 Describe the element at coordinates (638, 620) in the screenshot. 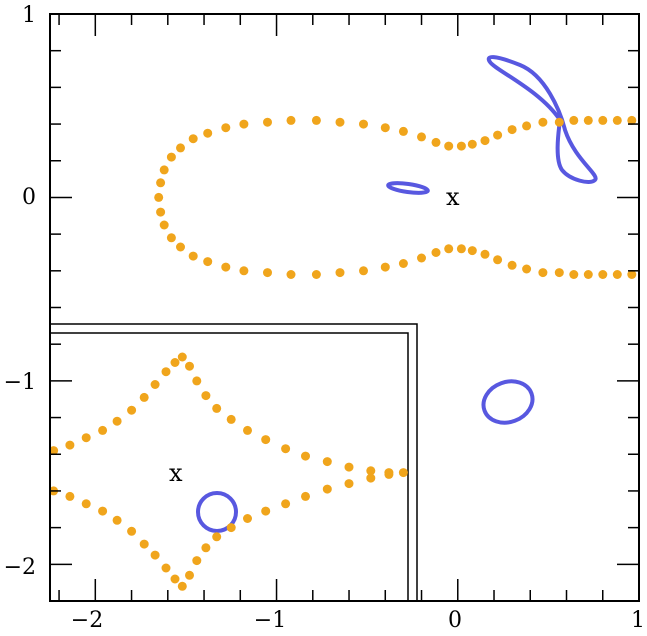

I see `x-tick-label-1: 1` at that location.